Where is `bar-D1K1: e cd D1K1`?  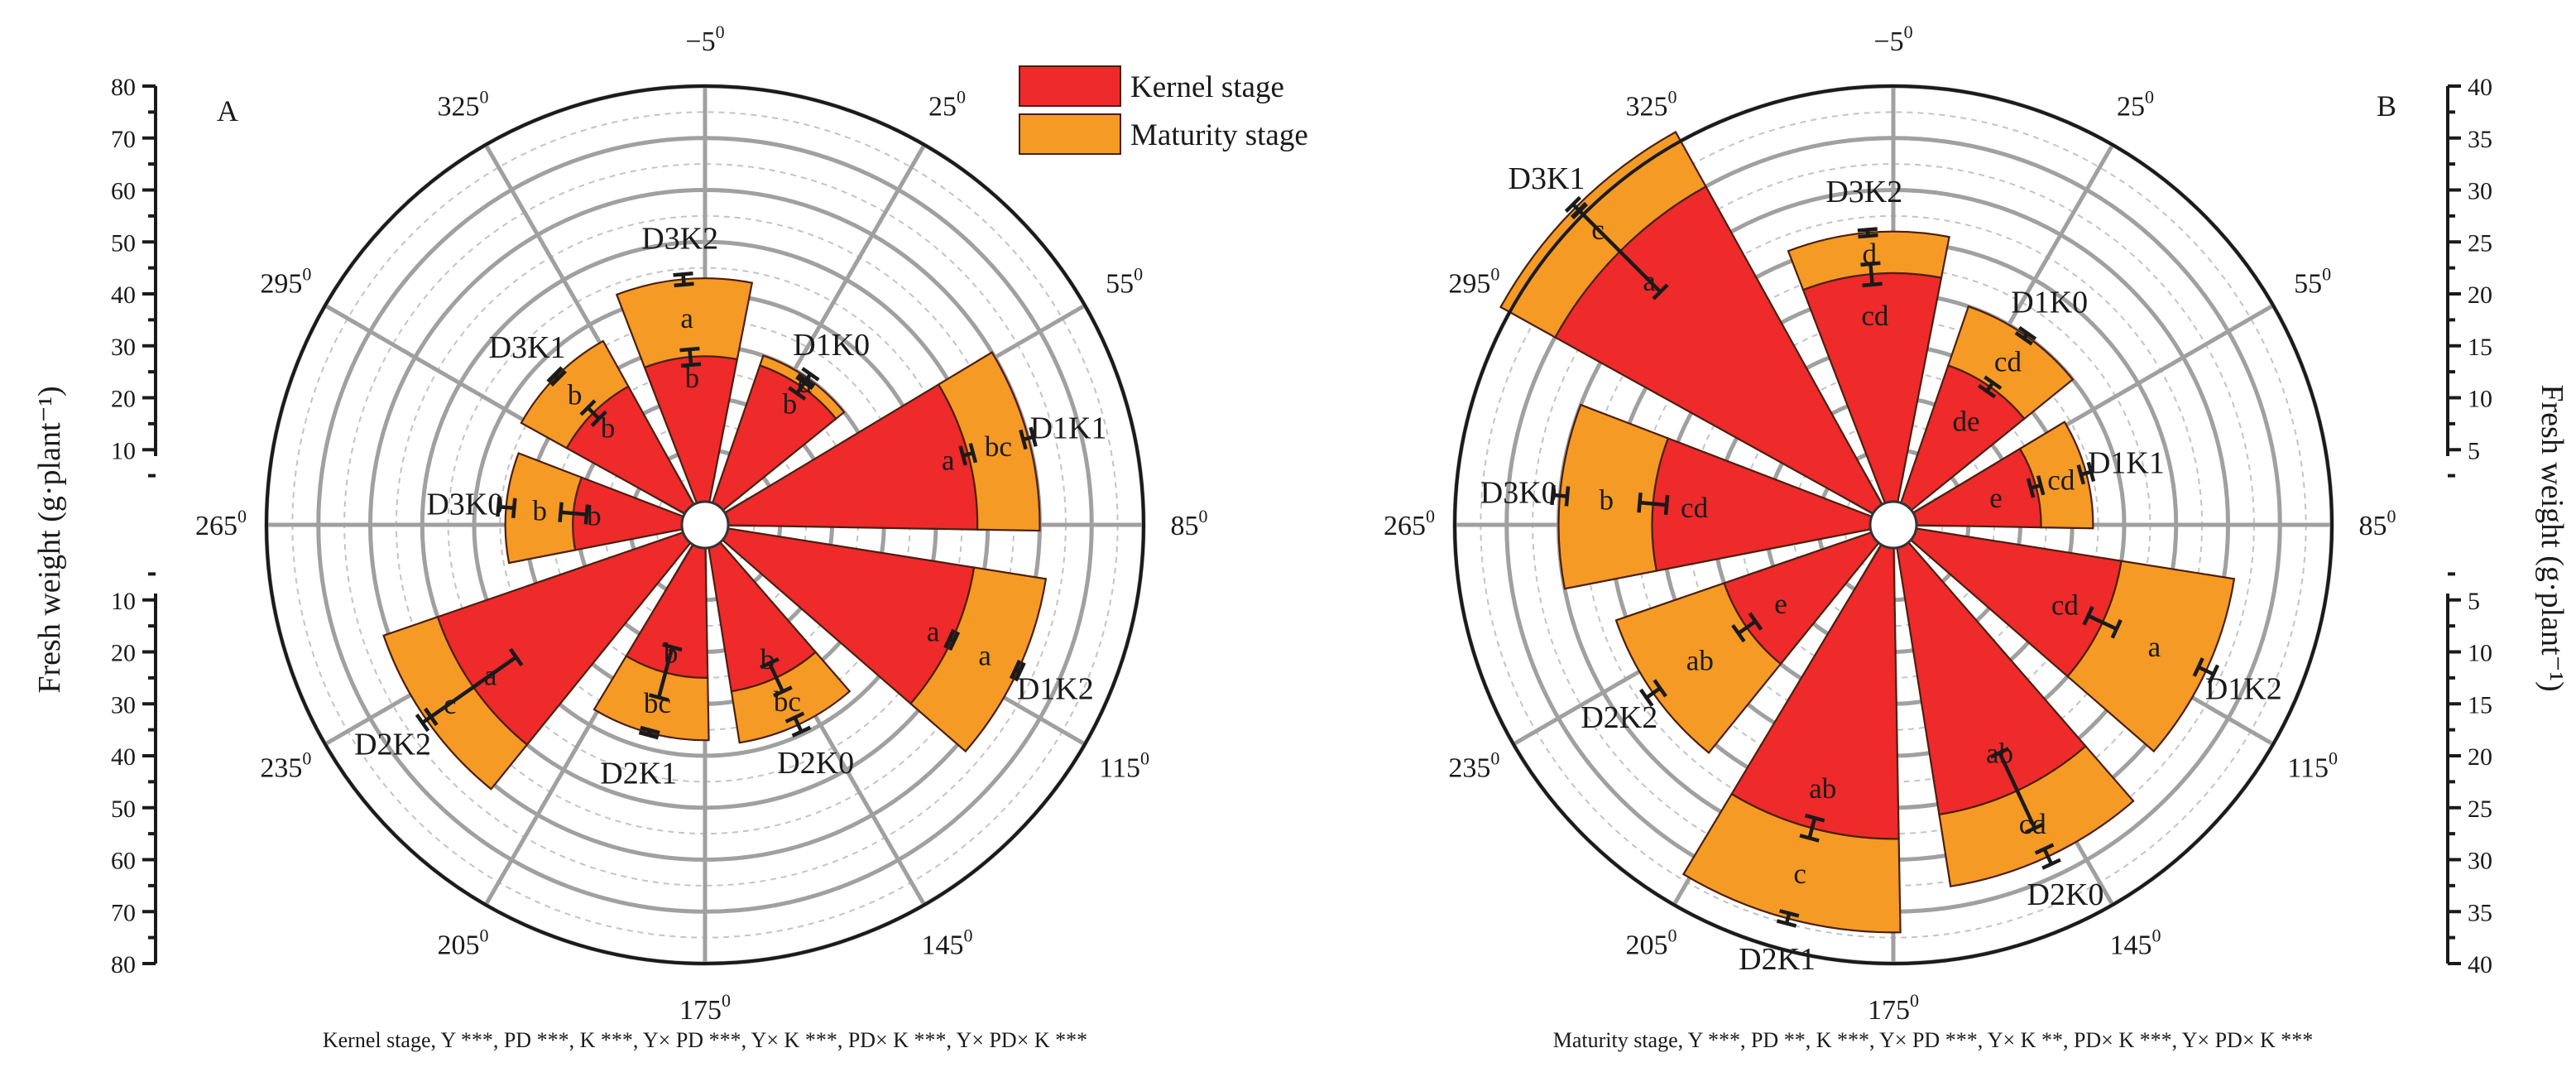
bar-D1K1: e cd D1K1 is located at coordinates (2039, 475).